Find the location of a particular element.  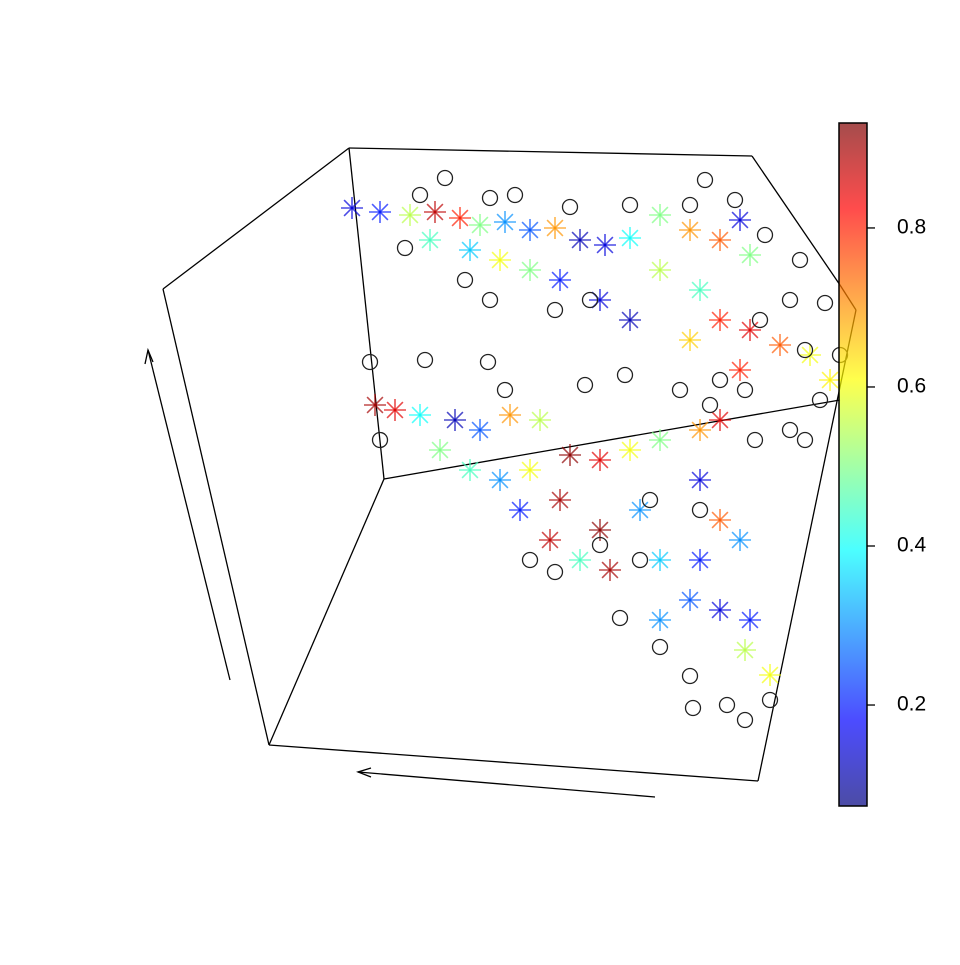

colorbar-fill is located at coordinates (853, 464).